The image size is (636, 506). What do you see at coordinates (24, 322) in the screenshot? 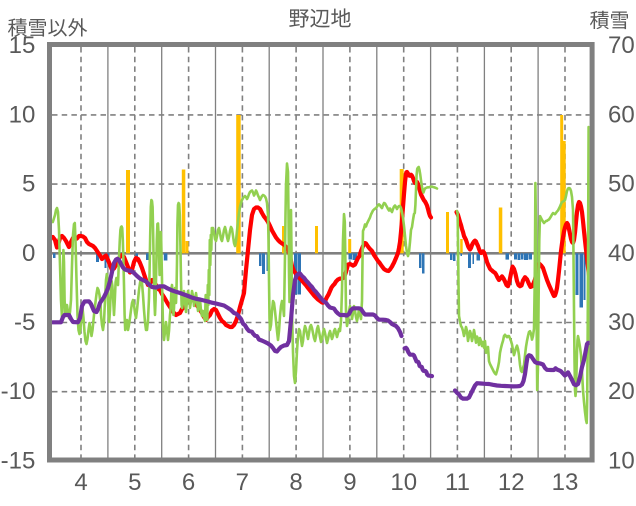
I see `svg-text: -5` at bounding box center [24, 322].